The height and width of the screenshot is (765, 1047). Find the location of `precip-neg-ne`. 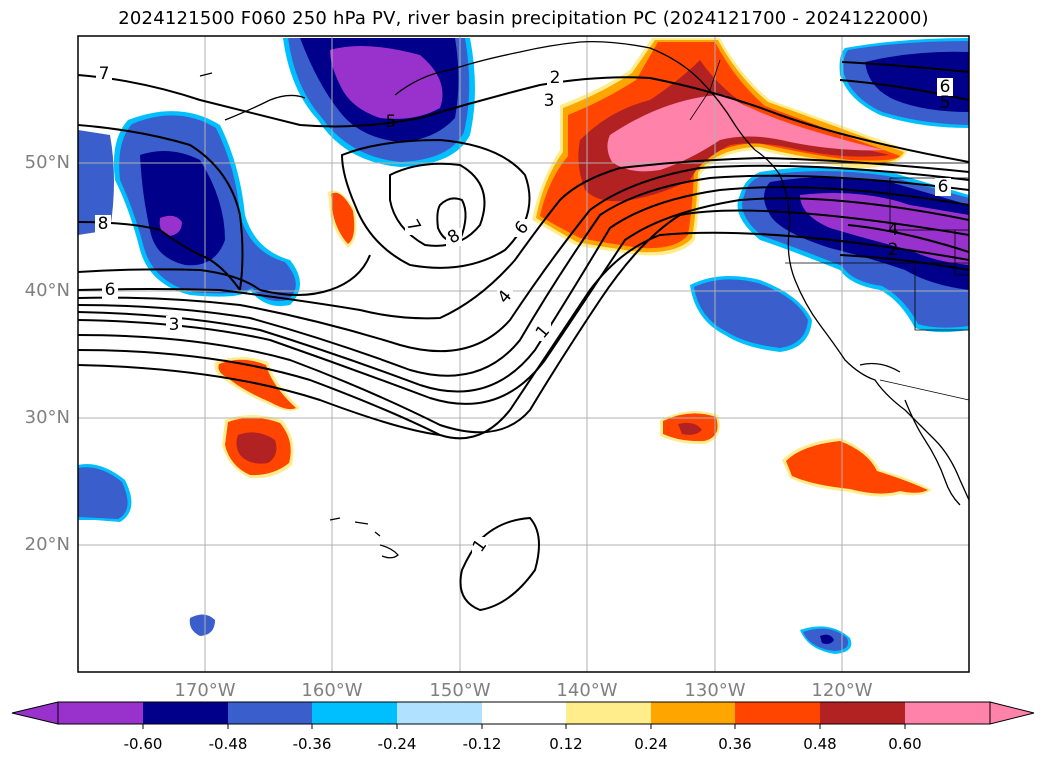

precip-neg-ne is located at coordinates (904, 83).